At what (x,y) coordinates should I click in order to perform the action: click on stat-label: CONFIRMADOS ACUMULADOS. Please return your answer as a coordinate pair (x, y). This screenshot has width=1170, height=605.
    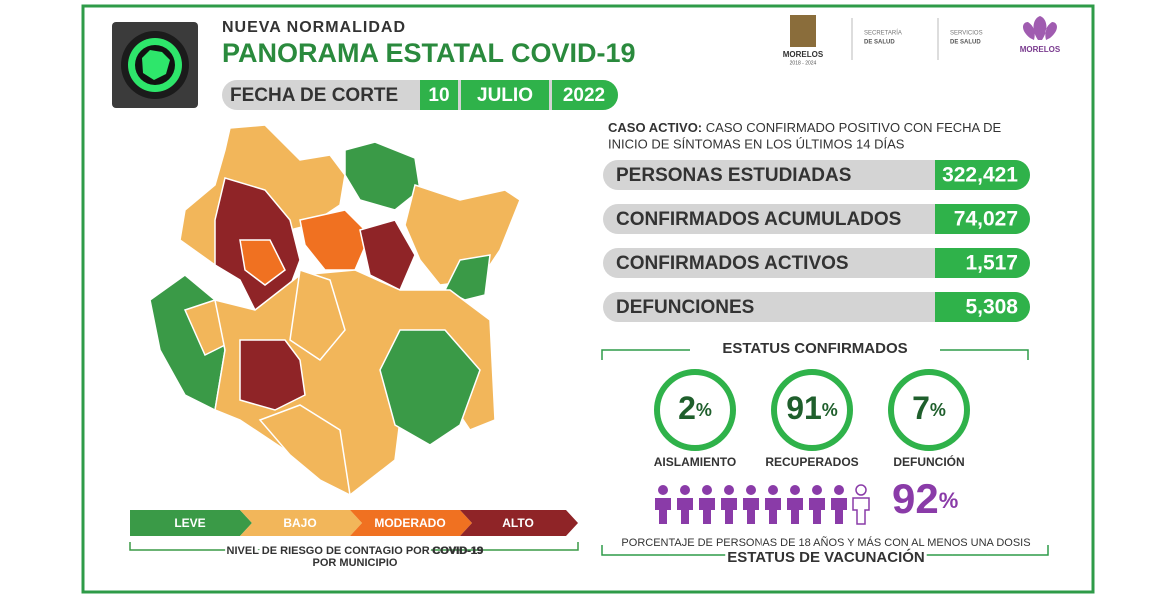
    Looking at the image, I should click on (758, 219).